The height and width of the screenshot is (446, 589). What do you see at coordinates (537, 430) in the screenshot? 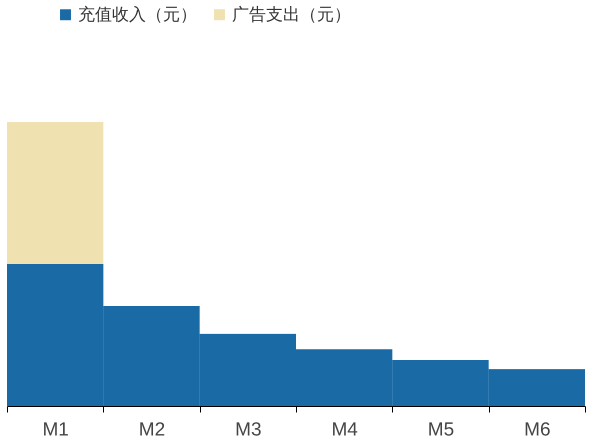
I see `x-tick-label: M6` at bounding box center [537, 430].